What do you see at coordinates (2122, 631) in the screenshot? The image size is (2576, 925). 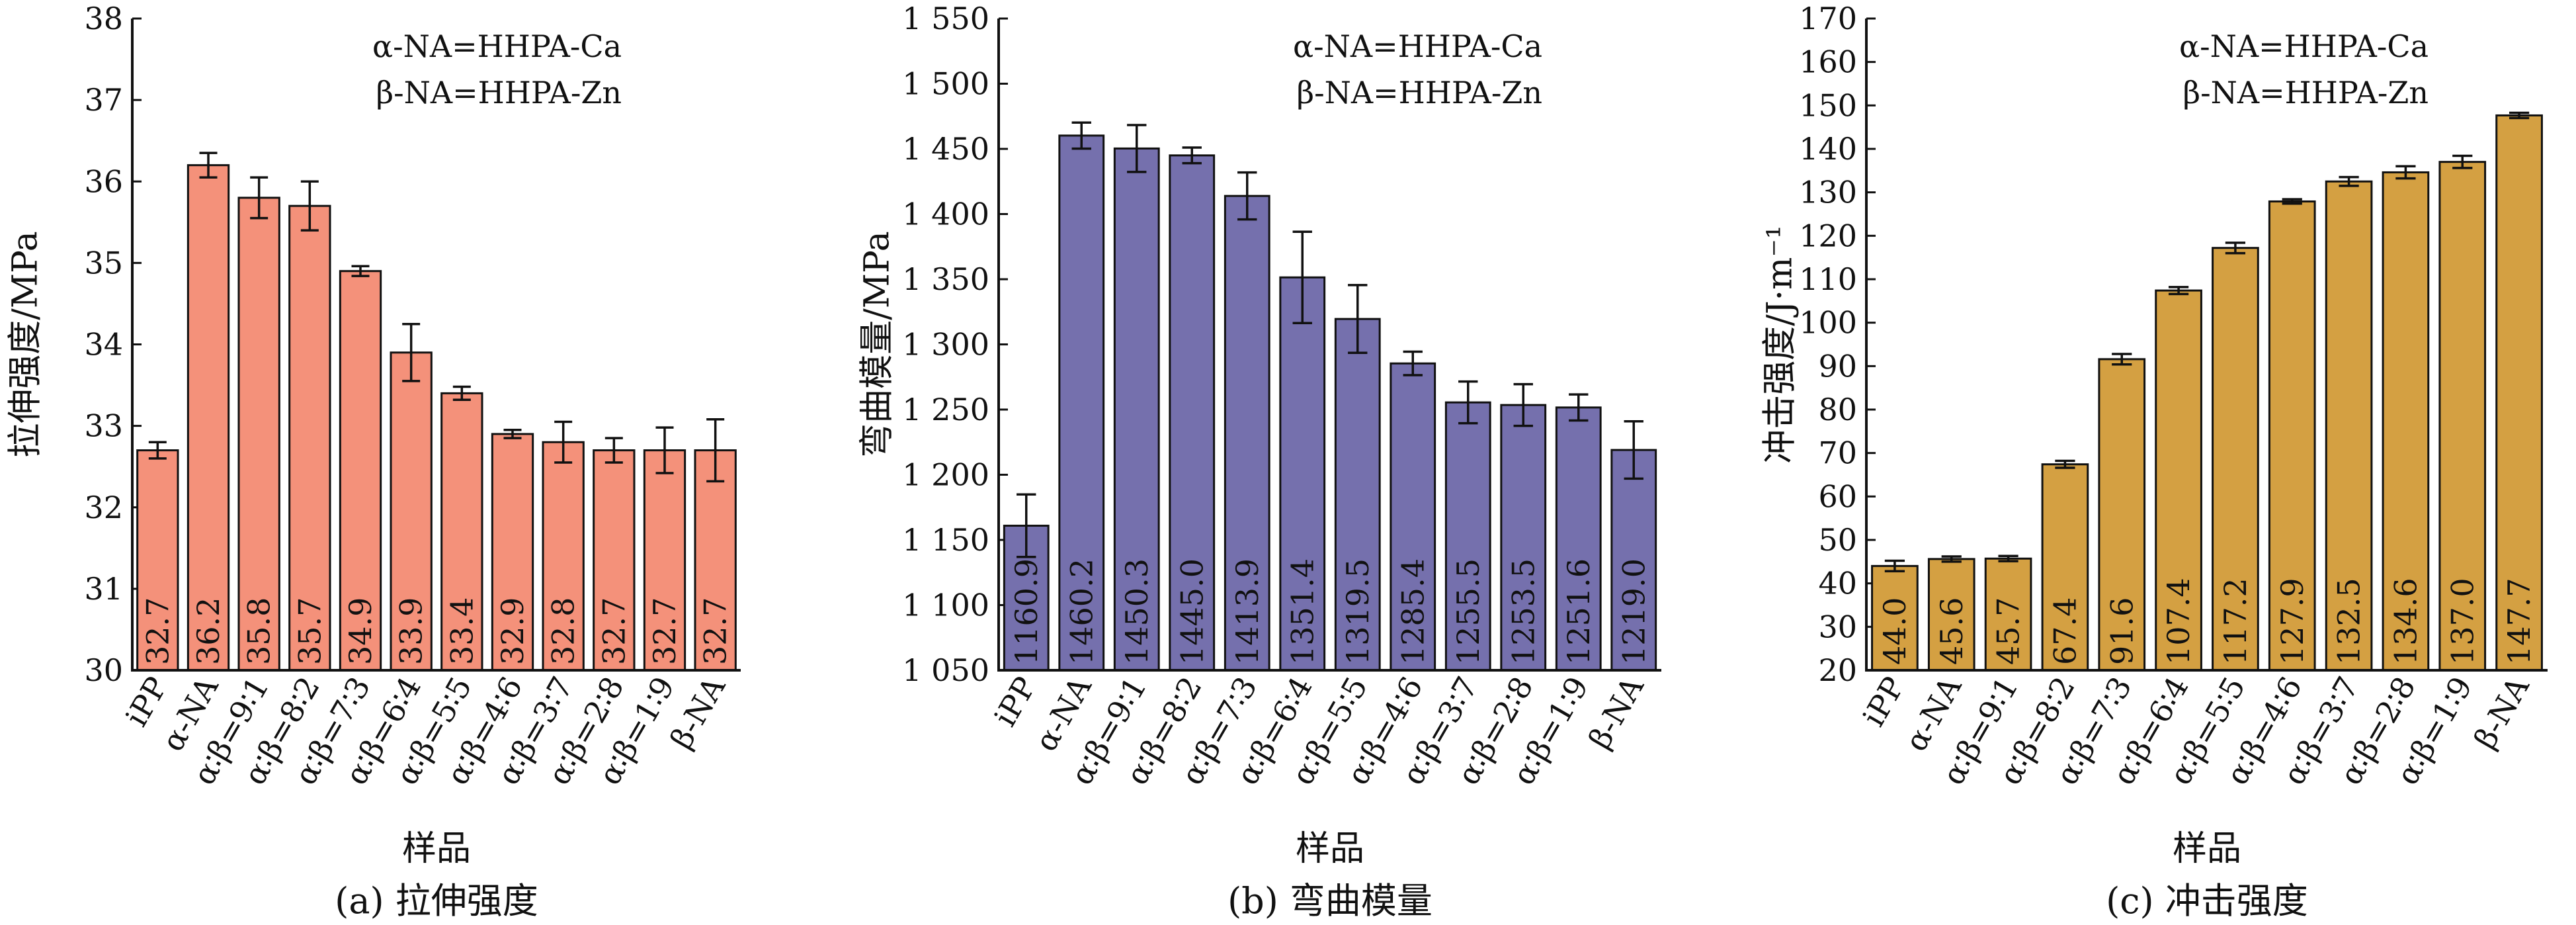 I see `bar-value-label-5: 91.6` at bounding box center [2122, 631].